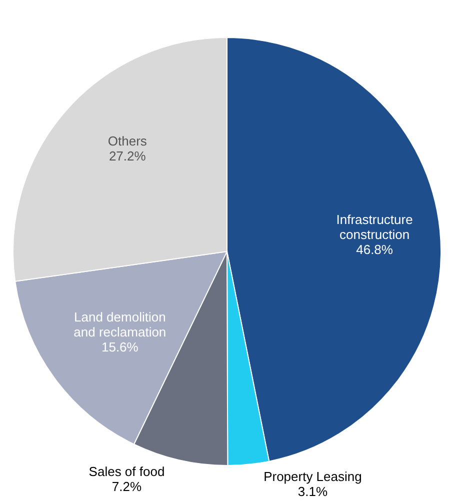  Describe the element at coordinates (128, 140) in the screenshot. I see `slice-label: Others` at that location.